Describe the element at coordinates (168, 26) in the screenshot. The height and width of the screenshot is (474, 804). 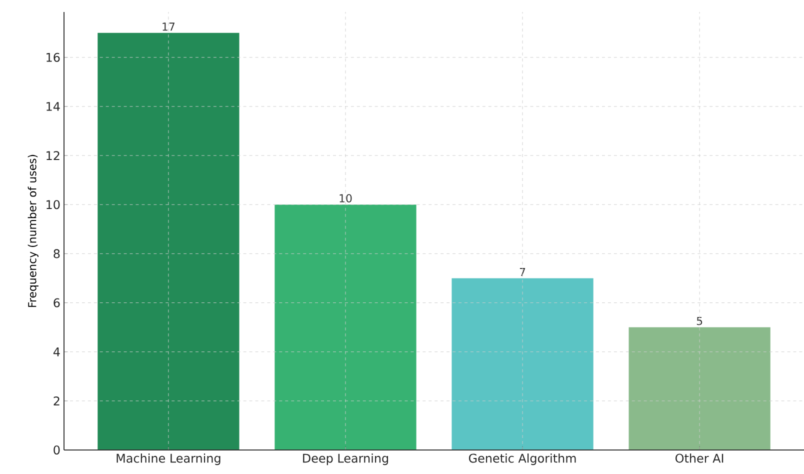
I see `data-label: 17` at that location.